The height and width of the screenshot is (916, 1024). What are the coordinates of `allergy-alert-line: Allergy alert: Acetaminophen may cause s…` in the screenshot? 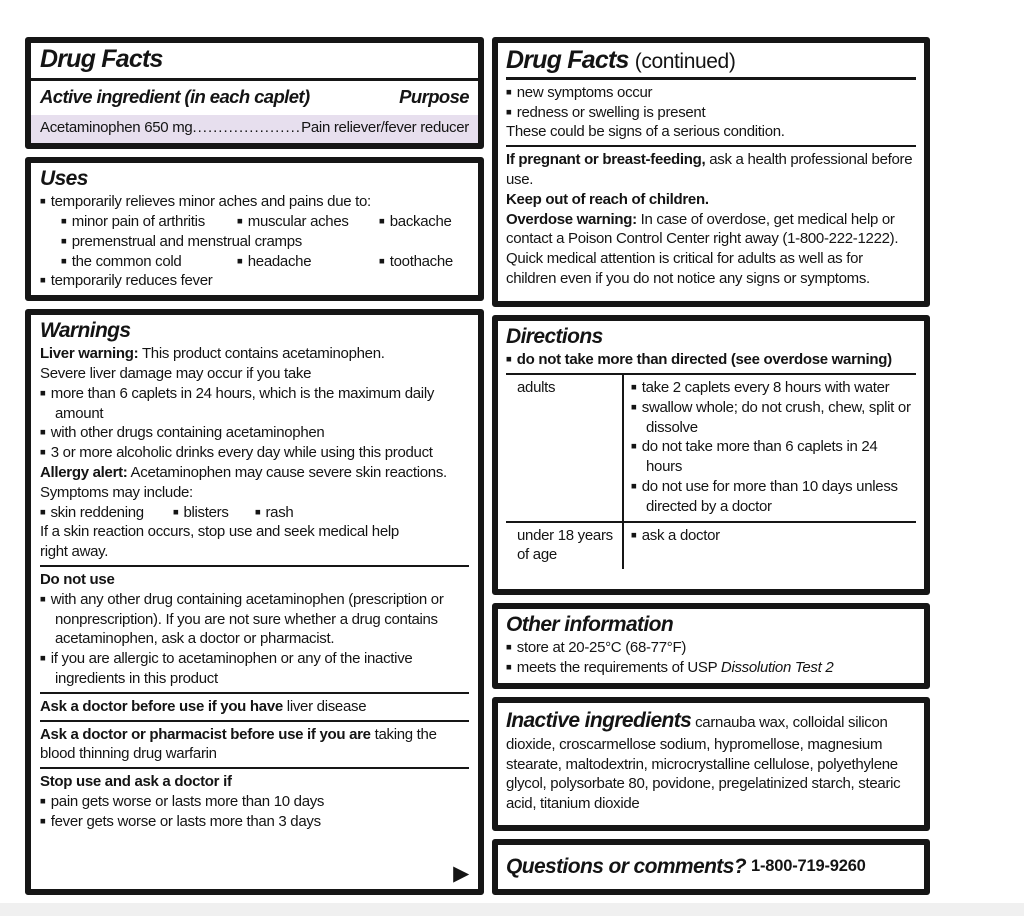 It's located at (254, 473).